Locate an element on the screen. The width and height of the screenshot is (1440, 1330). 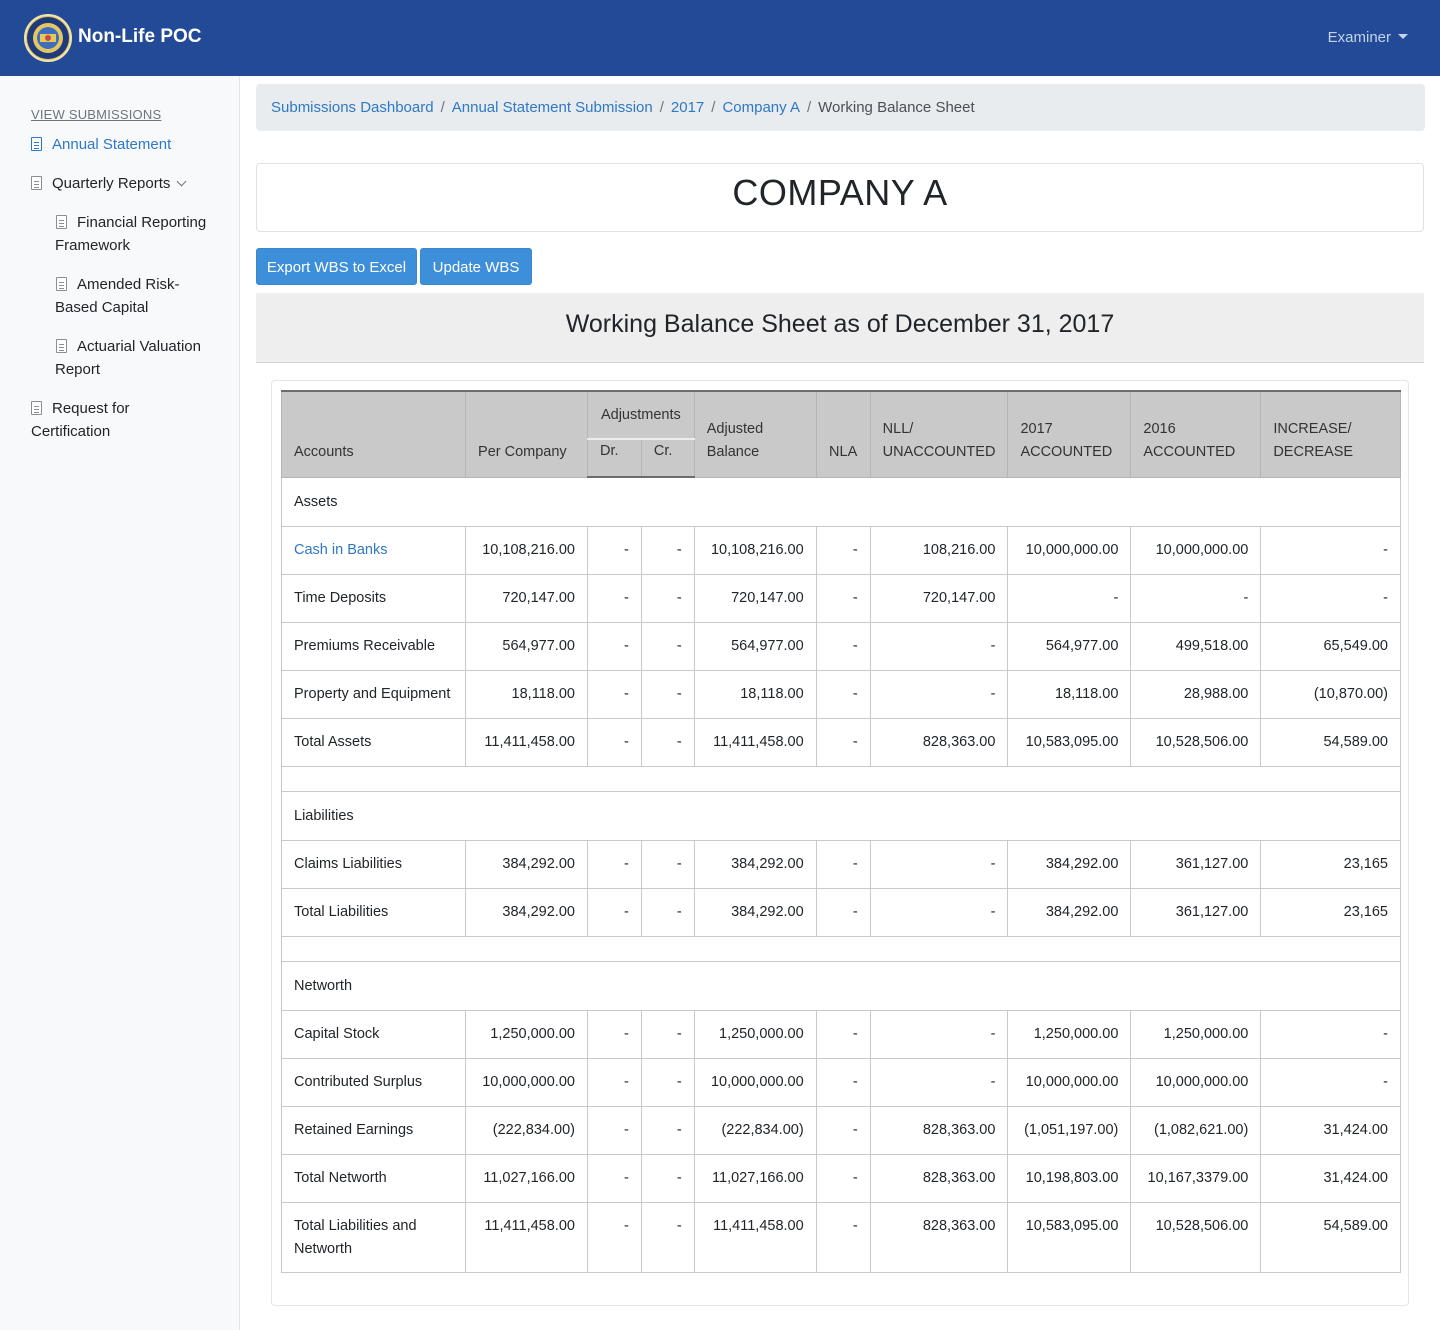
cell-accounted-2017: 10,198,803.00 is located at coordinates (1069, 1178).